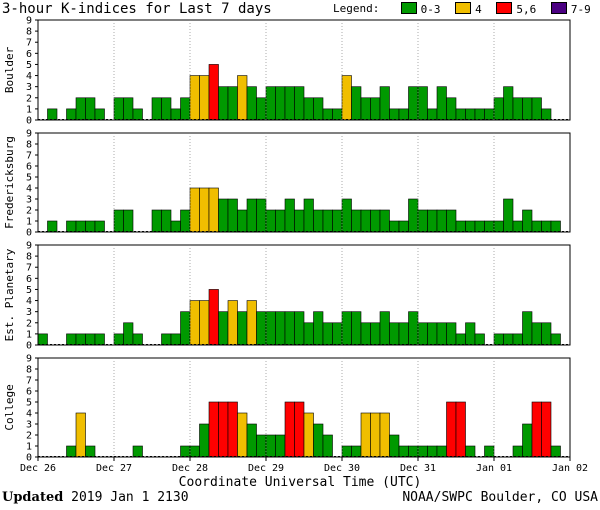 This screenshot has width=600, height=510. I want to click on updated-timestamp: Updated 2019 Jan 1 2130, so click(95, 498).